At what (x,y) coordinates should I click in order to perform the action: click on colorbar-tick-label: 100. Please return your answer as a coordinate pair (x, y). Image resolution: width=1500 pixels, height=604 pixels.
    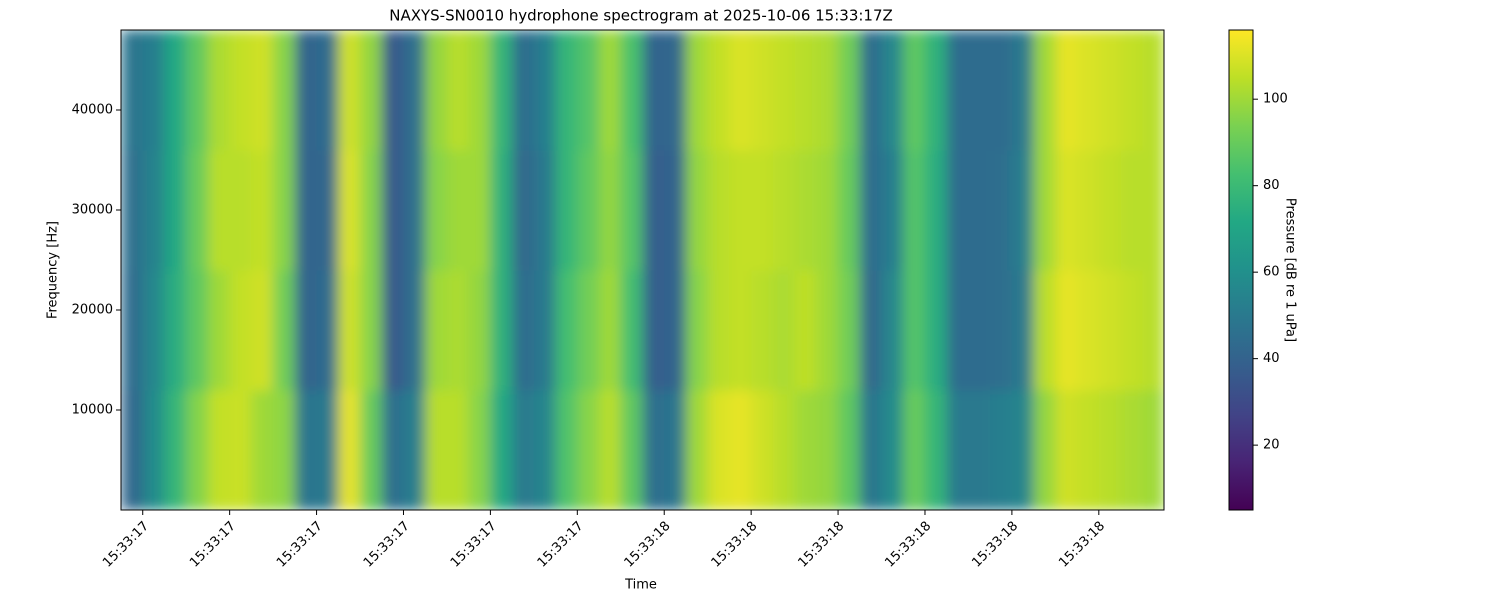
    Looking at the image, I should click on (1275, 99).